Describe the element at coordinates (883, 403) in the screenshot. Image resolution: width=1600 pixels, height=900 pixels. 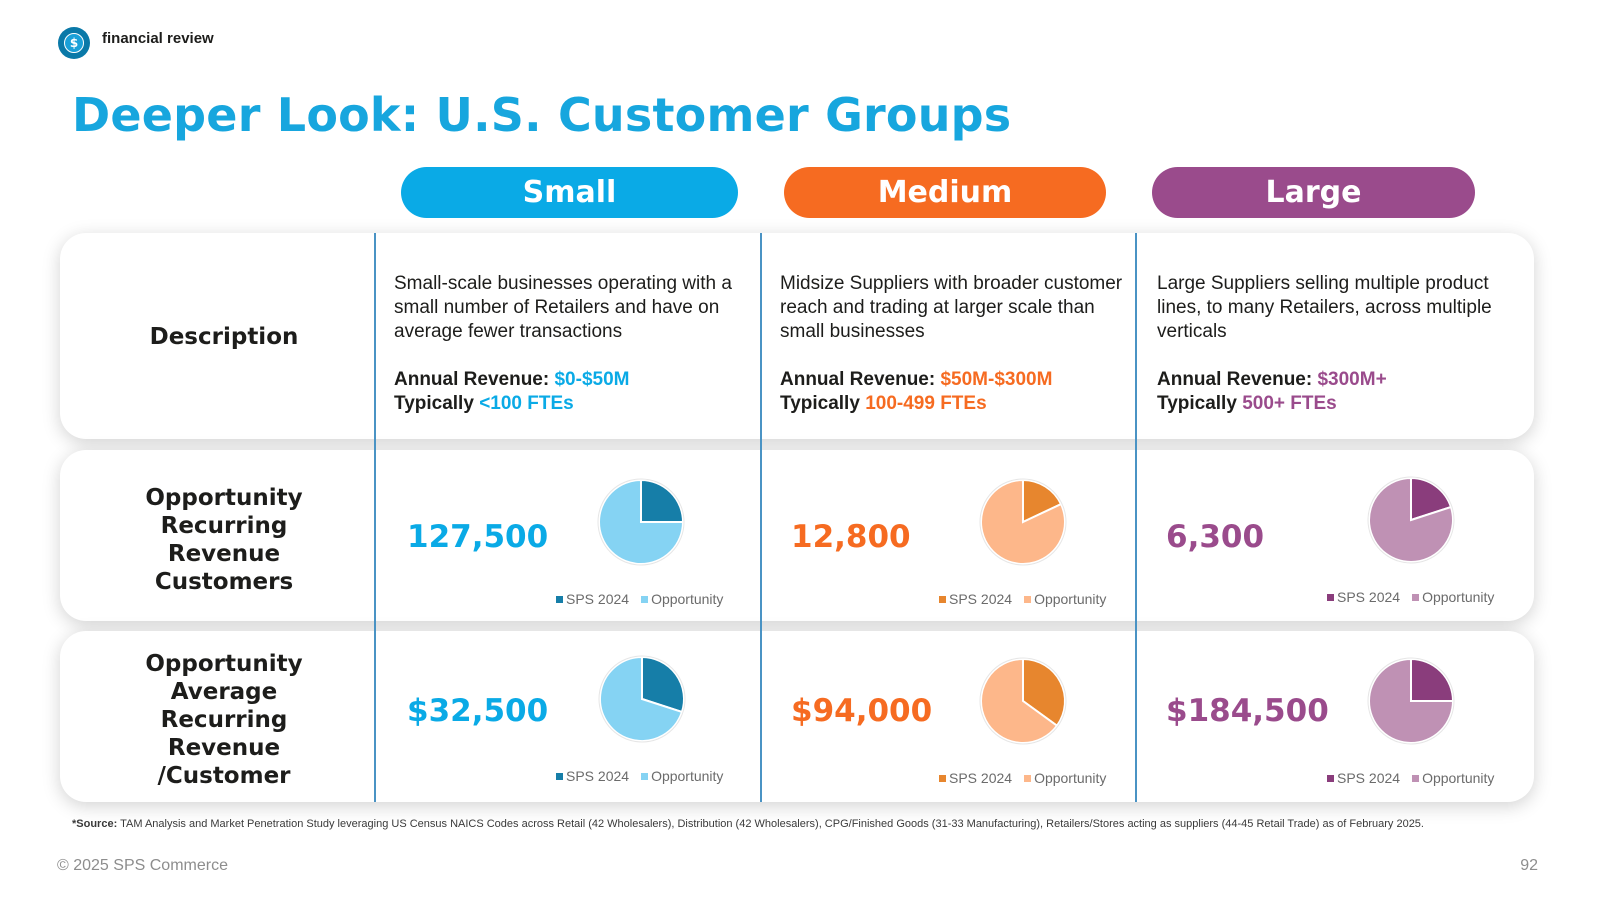
I see `ftes: Typically 100-499 FTEs` at that location.